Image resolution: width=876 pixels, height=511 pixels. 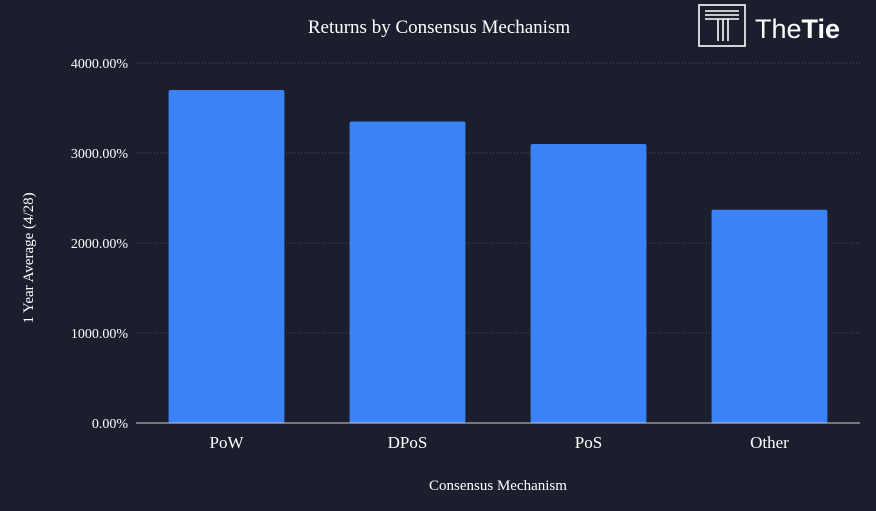 I want to click on bar-dpos, so click(x=407, y=272).